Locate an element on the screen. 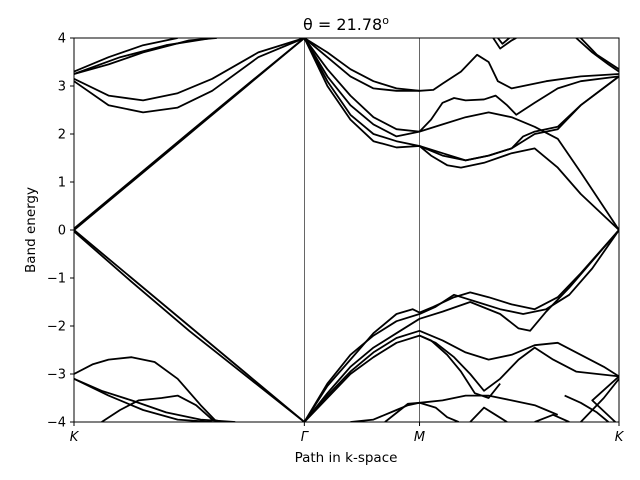  y-axis-ticks: −4 −3 −2 −1 0 1 2 3 4 is located at coordinates (60, 231).